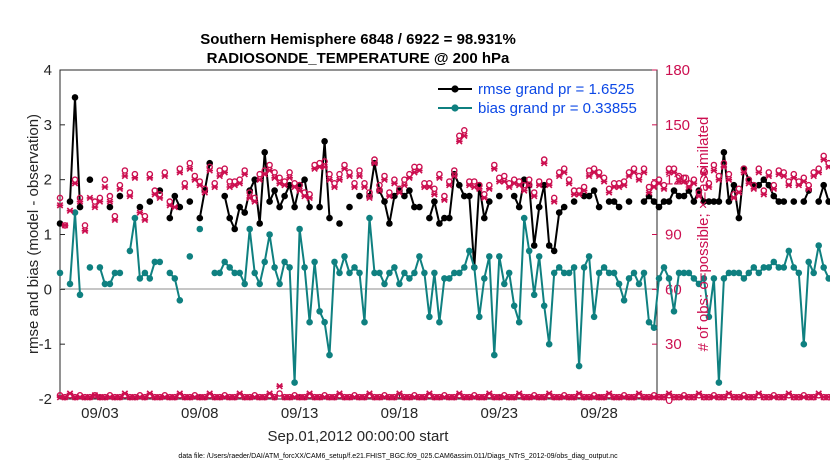 The width and height of the screenshot is (830, 470). What do you see at coordinates (48, 70) in the screenshot?
I see `y-tick-label: 4` at bounding box center [48, 70].